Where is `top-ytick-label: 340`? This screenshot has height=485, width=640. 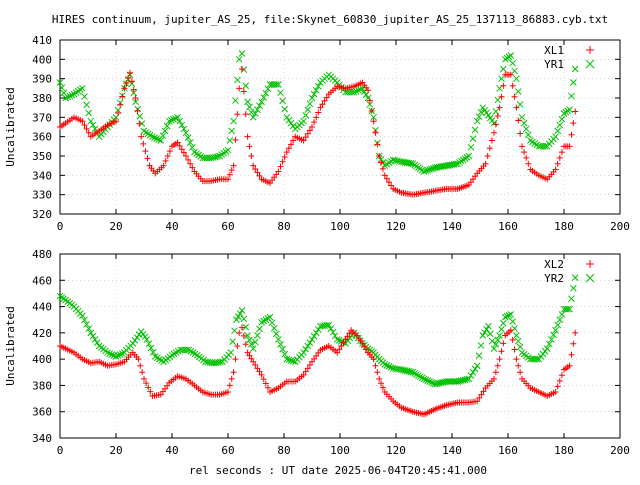 top-ytick-label: 340 is located at coordinates (42, 175).